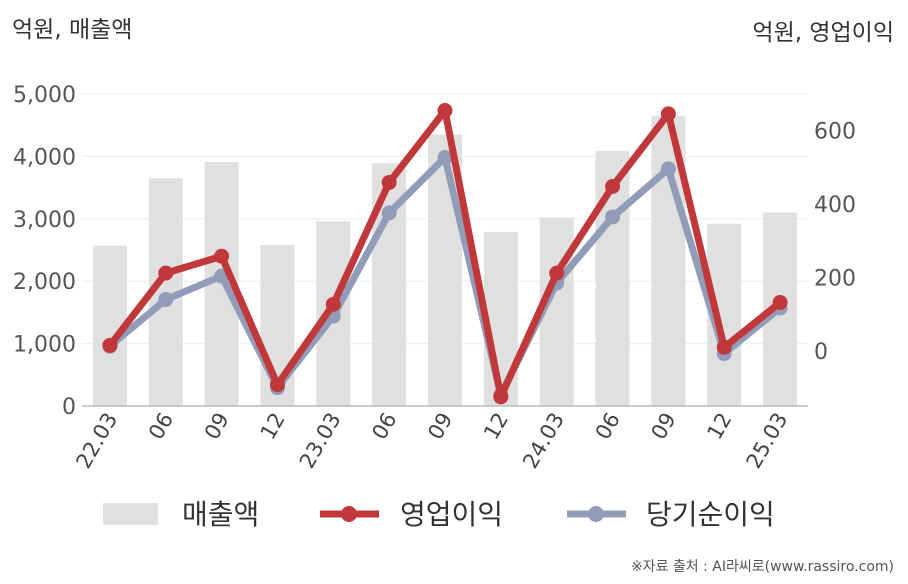 This screenshot has width=908, height=584. What do you see at coordinates (451, 514) in the screenshot?
I see `legend-label-operating-profit: 영업이익` at bounding box center [451, 514].